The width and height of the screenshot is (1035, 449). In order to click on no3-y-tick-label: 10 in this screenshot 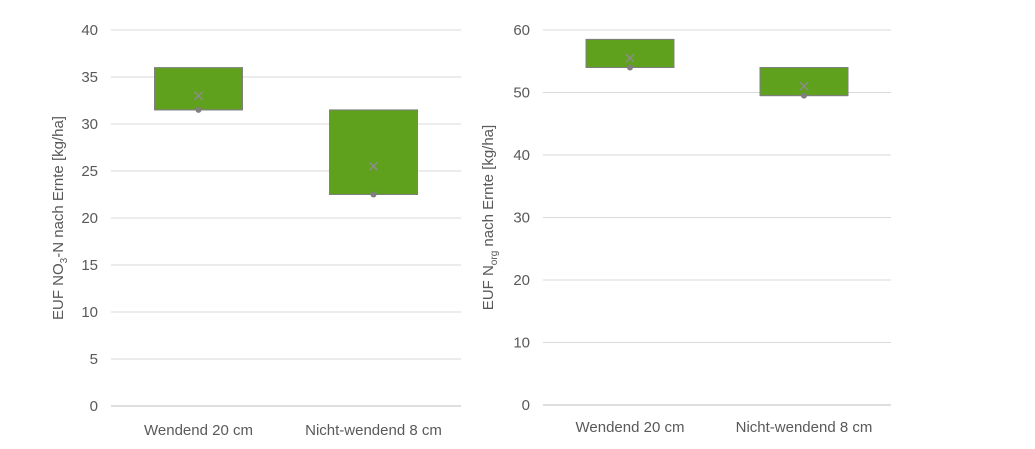, I will do `click(89, 312)`.